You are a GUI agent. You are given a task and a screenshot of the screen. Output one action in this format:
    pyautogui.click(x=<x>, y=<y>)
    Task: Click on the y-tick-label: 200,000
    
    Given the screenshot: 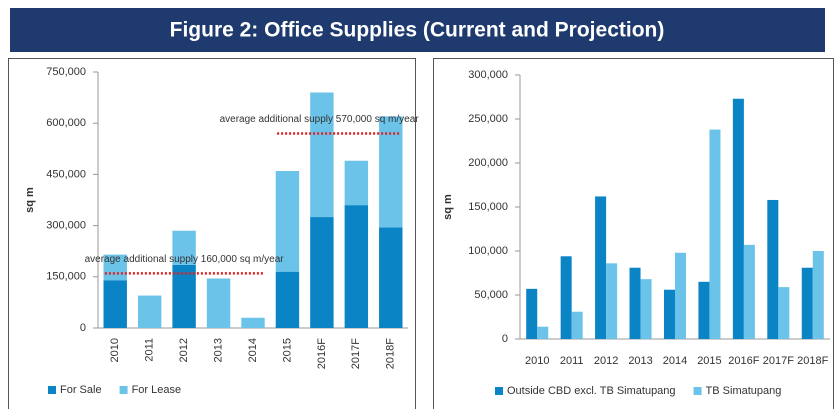 What is the action you would take?
    pyautogui.click(x=488, y=163)
    